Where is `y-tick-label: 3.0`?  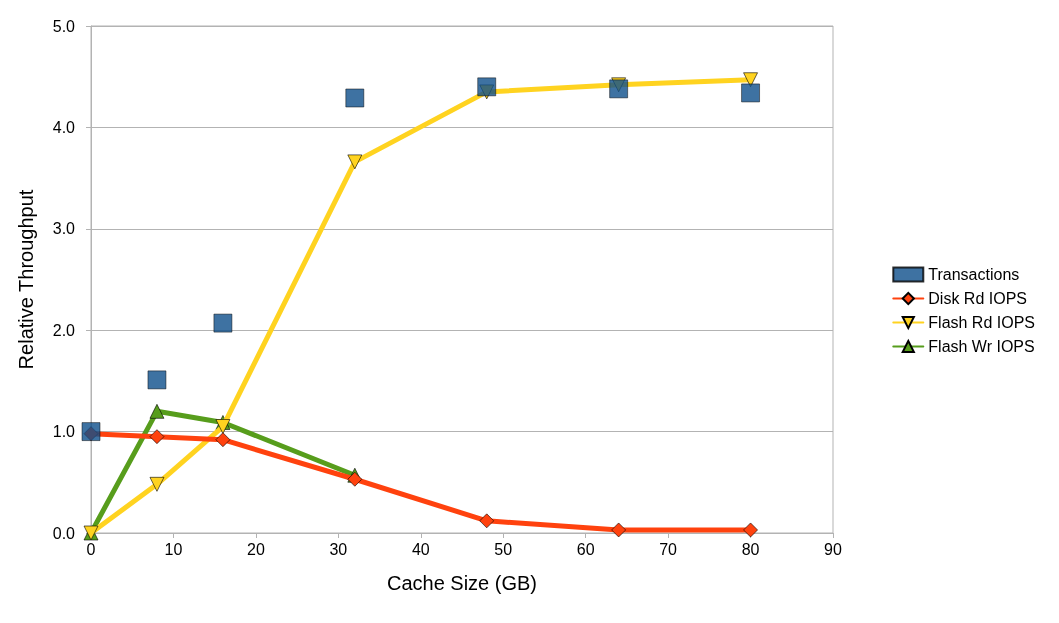
y-tick-label: 3.0 is located at coordinates (64, 229).